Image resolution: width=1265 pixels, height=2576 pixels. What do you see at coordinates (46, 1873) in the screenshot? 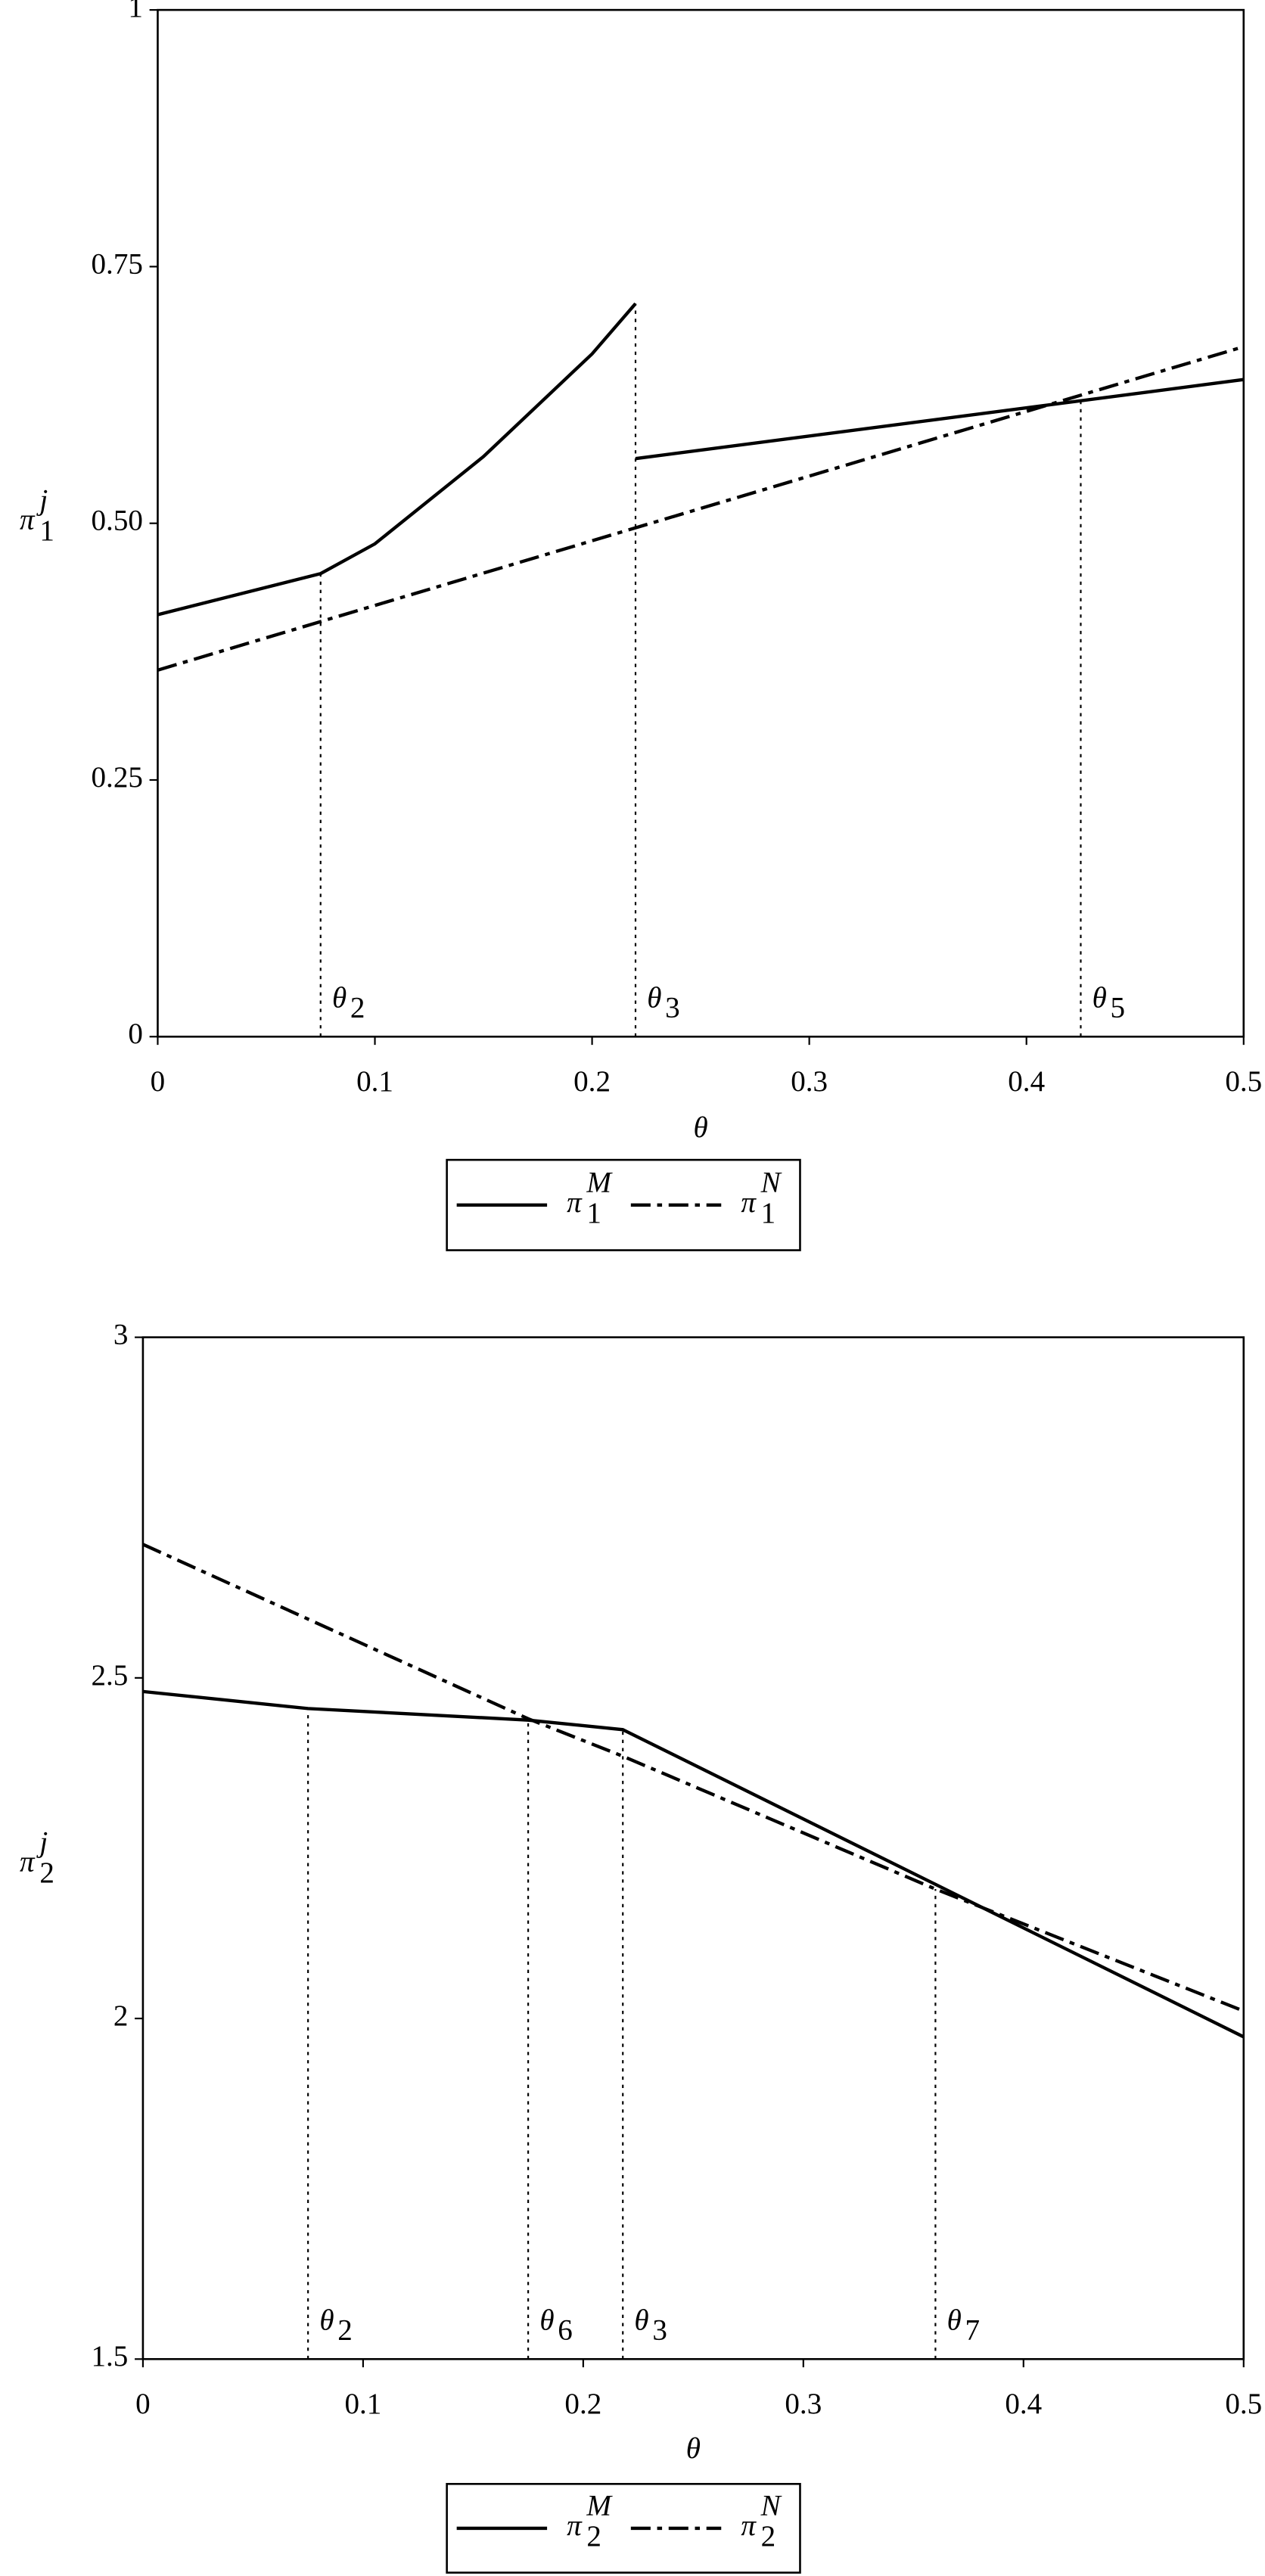
I see `y-axis-label-sub: 2` at bounding box center [46, 1873].